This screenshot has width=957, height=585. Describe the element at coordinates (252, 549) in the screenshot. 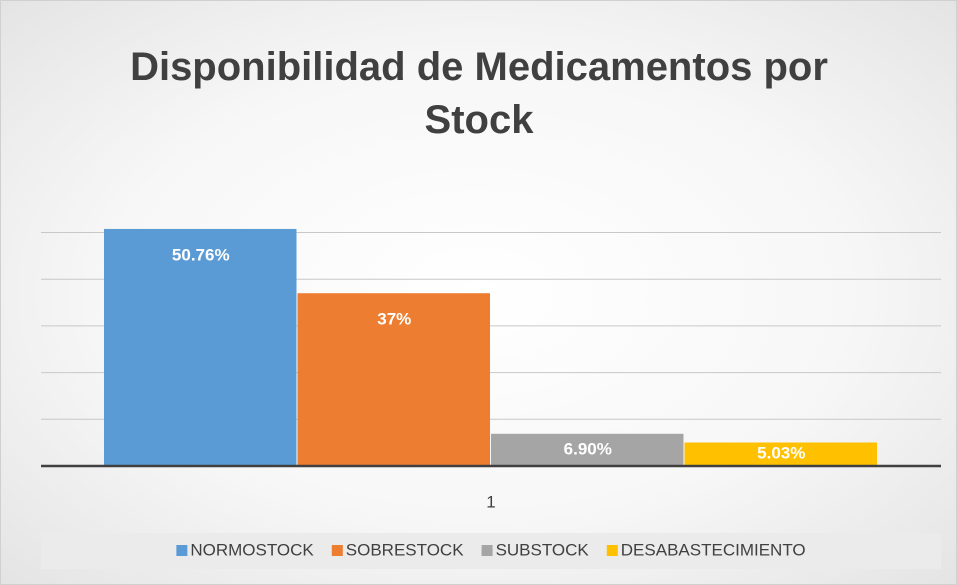

I see `legend-label: NORMOSTOCK` at that location.